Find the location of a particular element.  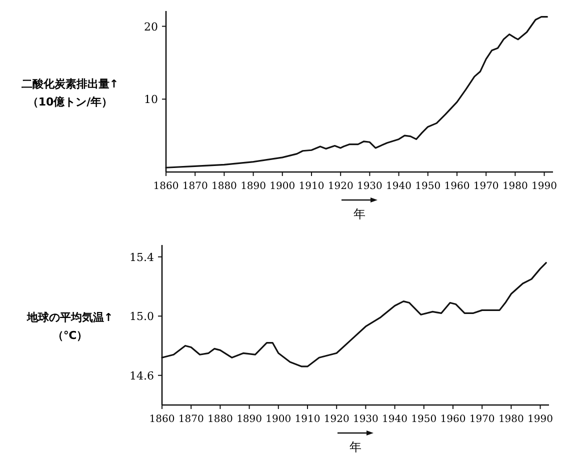

y-tick-label: 15.4 is located at coordinates (142, 257).